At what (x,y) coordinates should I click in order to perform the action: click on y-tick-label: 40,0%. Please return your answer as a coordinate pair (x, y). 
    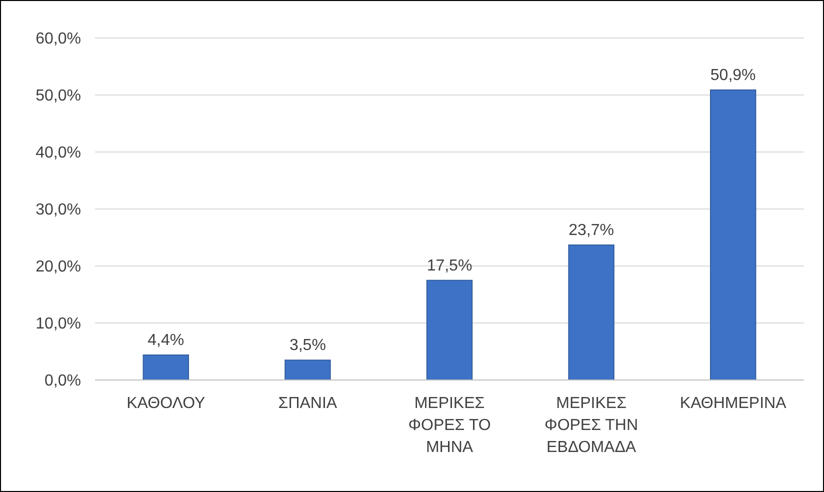
    Looking at the image, I should click on (58, 153).